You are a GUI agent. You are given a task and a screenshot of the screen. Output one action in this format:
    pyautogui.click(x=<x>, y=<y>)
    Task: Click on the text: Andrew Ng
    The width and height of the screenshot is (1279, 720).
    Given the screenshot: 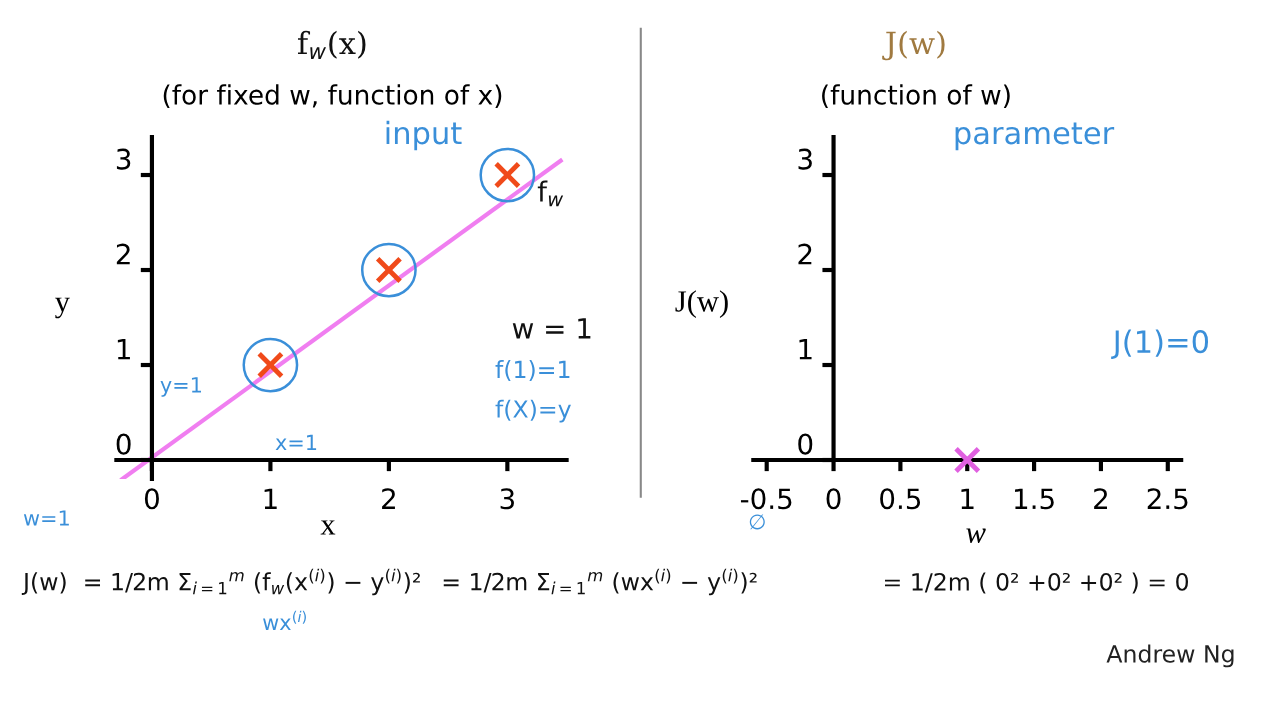 What is the action you would take?
    pyautogui.click(x=1170, y=656)
    